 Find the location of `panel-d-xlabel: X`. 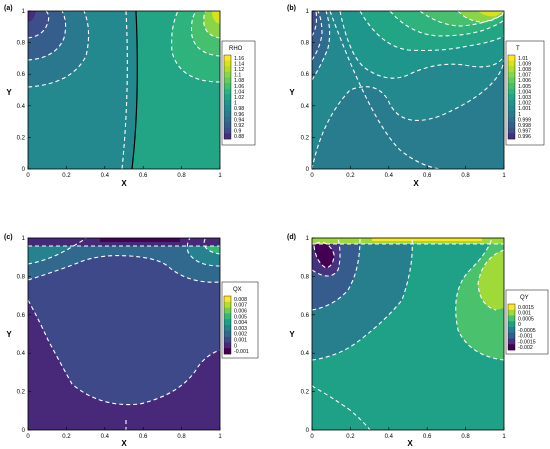

panel-d-xlabel: X is located at coordinates (410, 443).